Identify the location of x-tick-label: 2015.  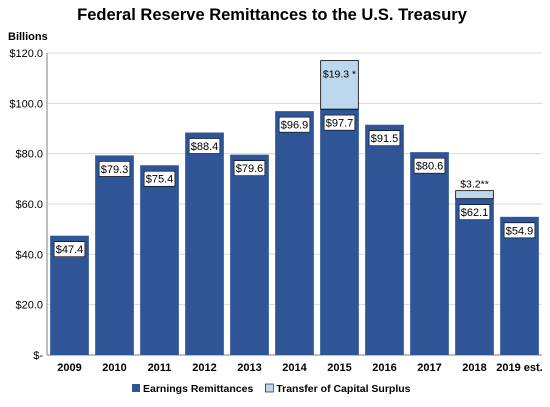
(339, 368).